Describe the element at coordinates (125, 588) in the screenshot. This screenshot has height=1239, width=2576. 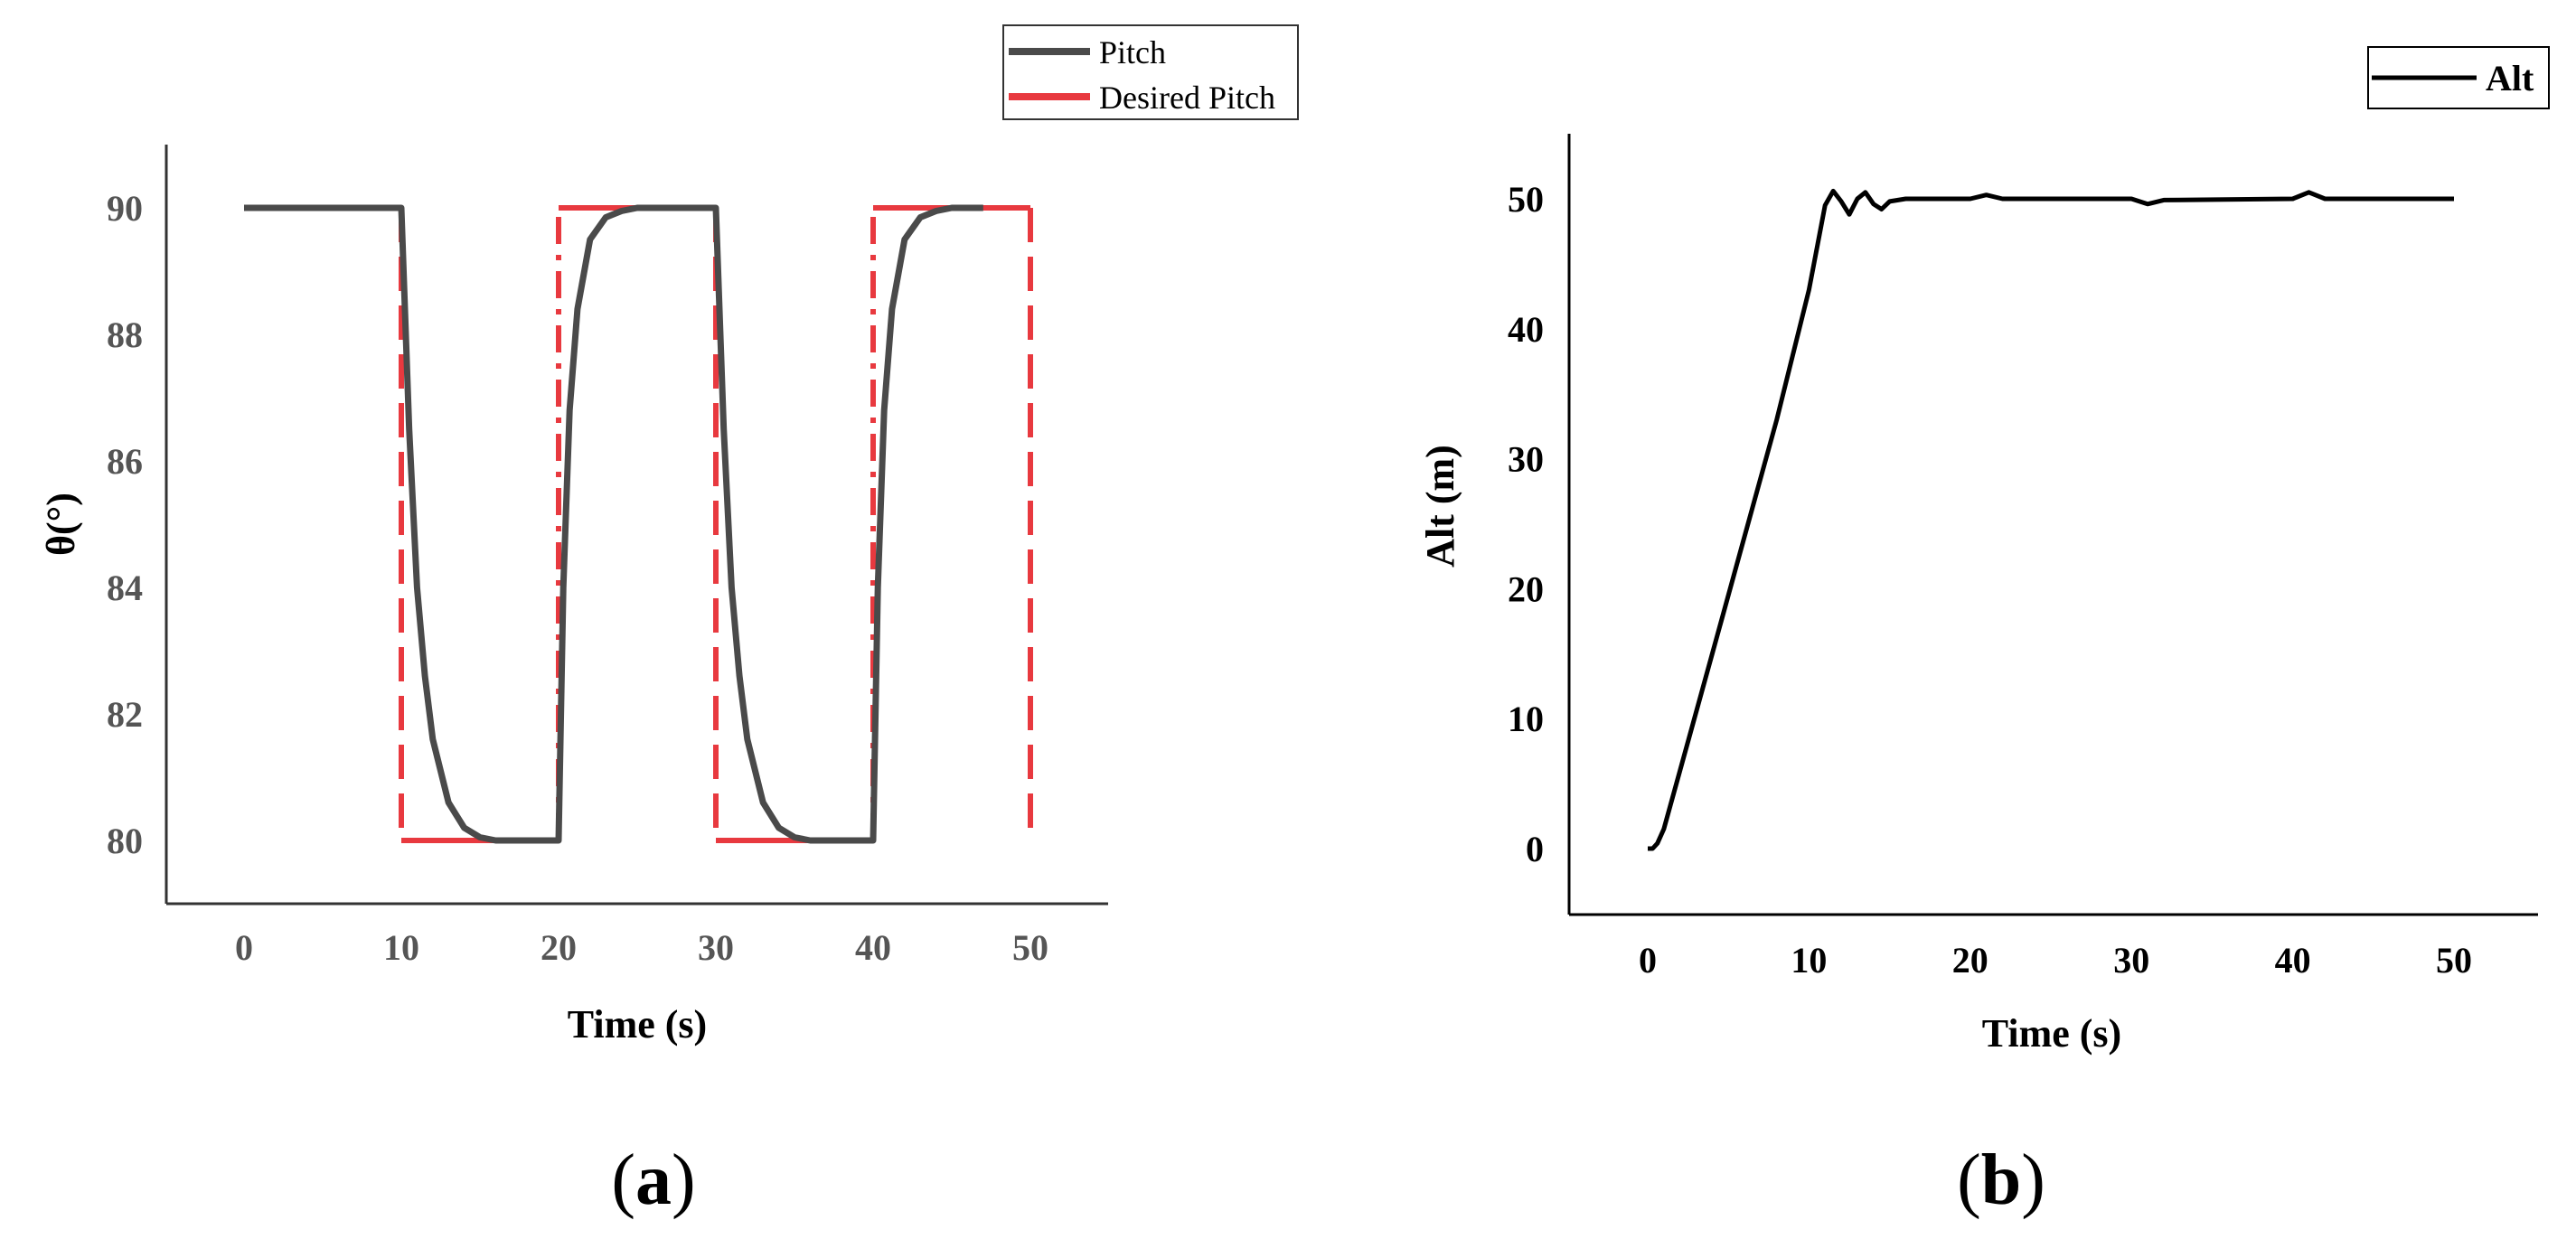
I see `panel-a-y-tick-84: 84` at that location.